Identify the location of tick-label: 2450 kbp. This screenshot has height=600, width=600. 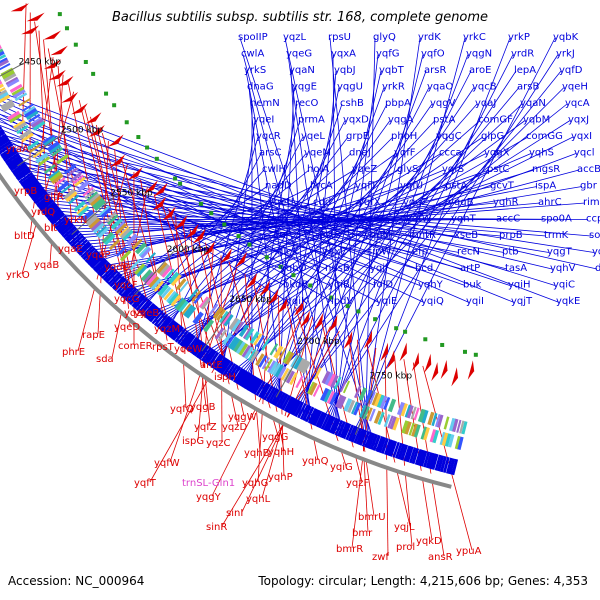
(40, 63).